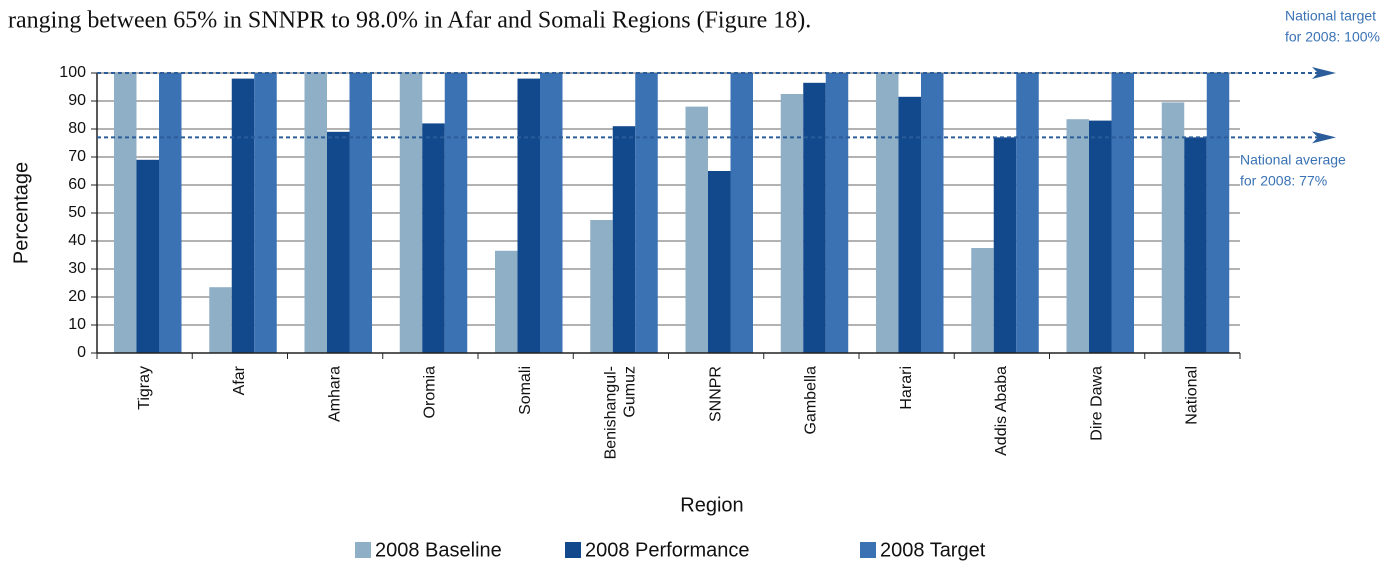  What do you see at coordinates (711, 505) in the screenshot?
I see `x-axis-label: Region` at bounding box center [711, 505].